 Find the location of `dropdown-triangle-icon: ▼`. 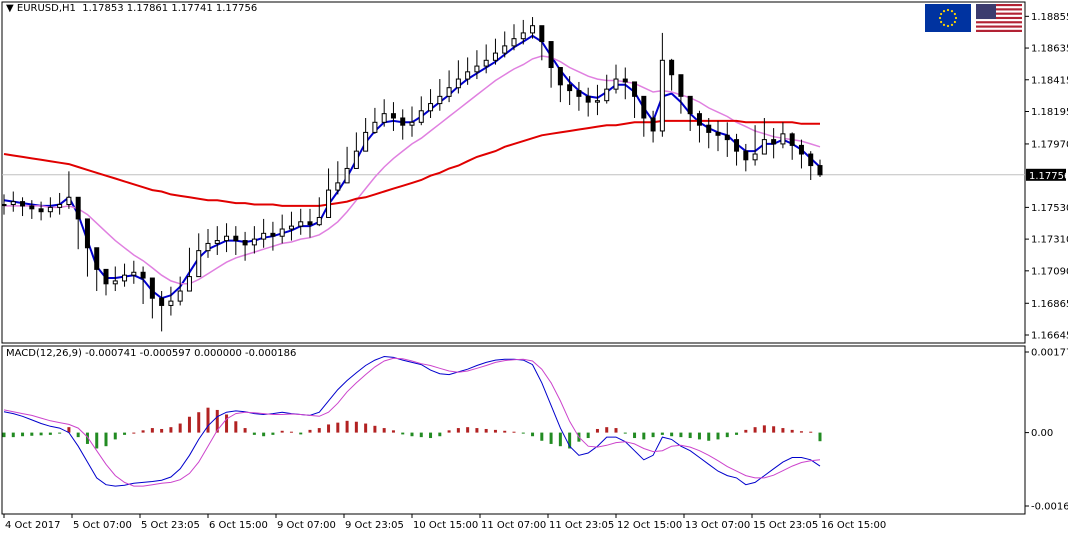

dropdown-triangle-icon: ▼ is located at coordinates (10, 8).